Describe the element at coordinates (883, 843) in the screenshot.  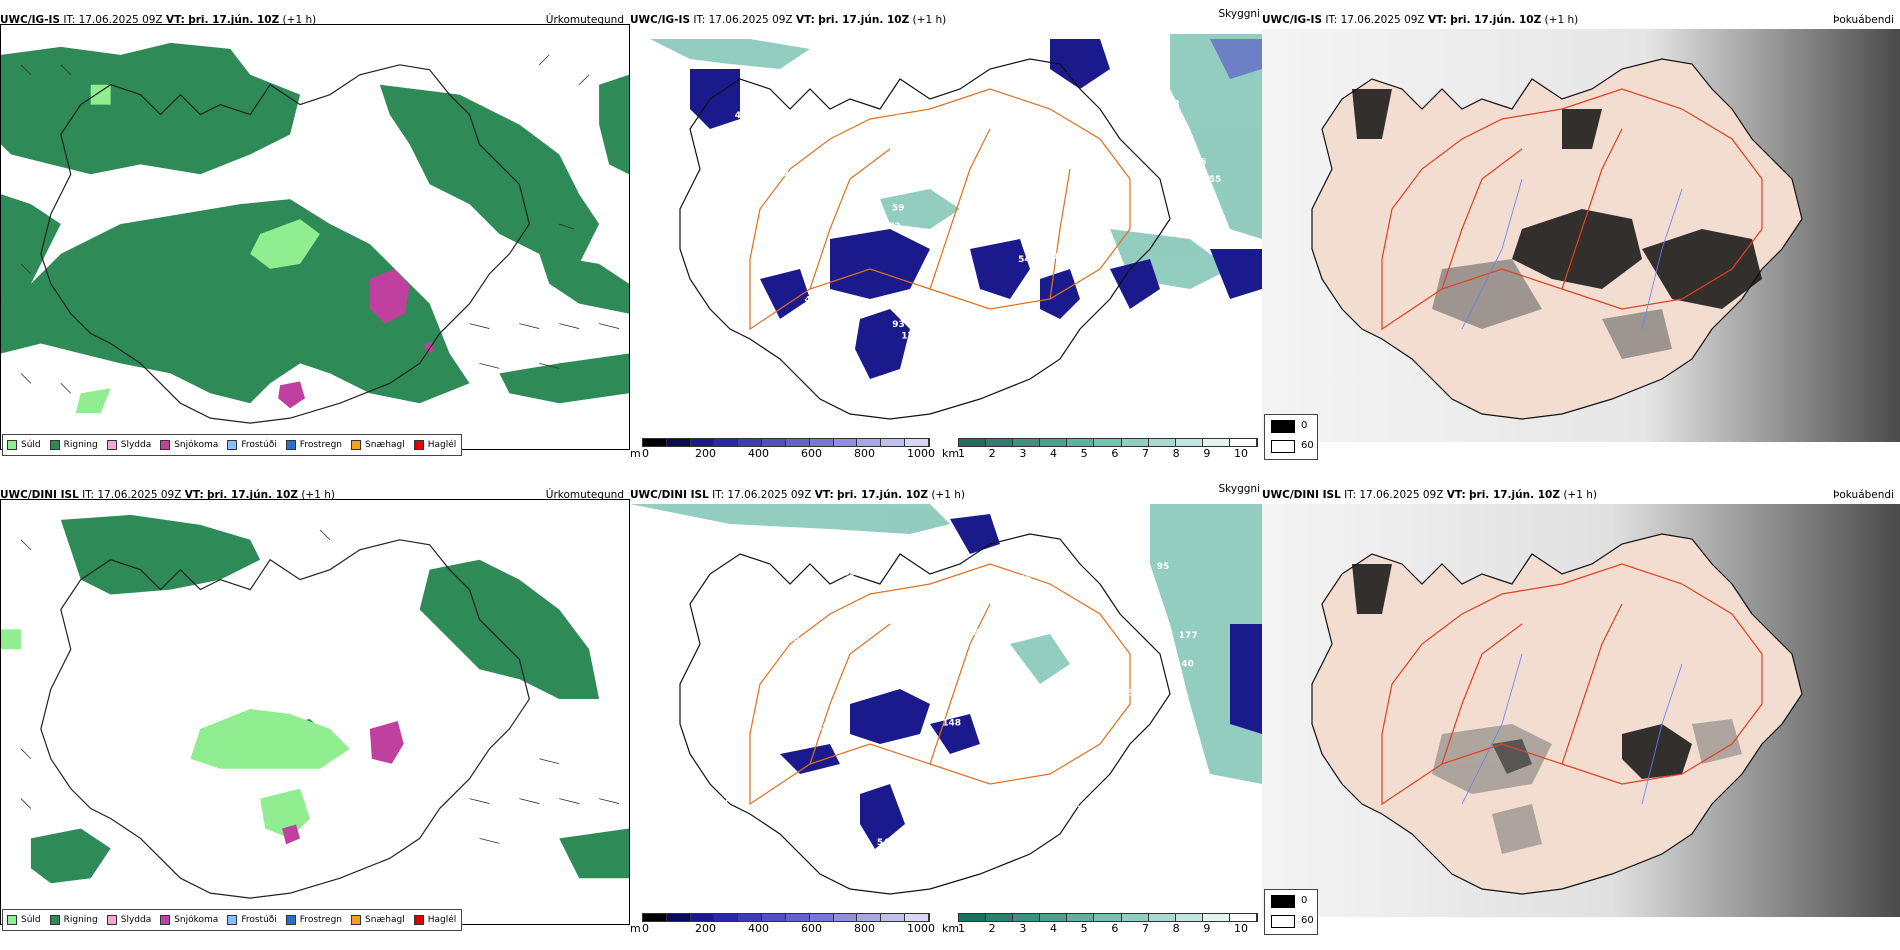
I see `visibility-value: 54` at that location.